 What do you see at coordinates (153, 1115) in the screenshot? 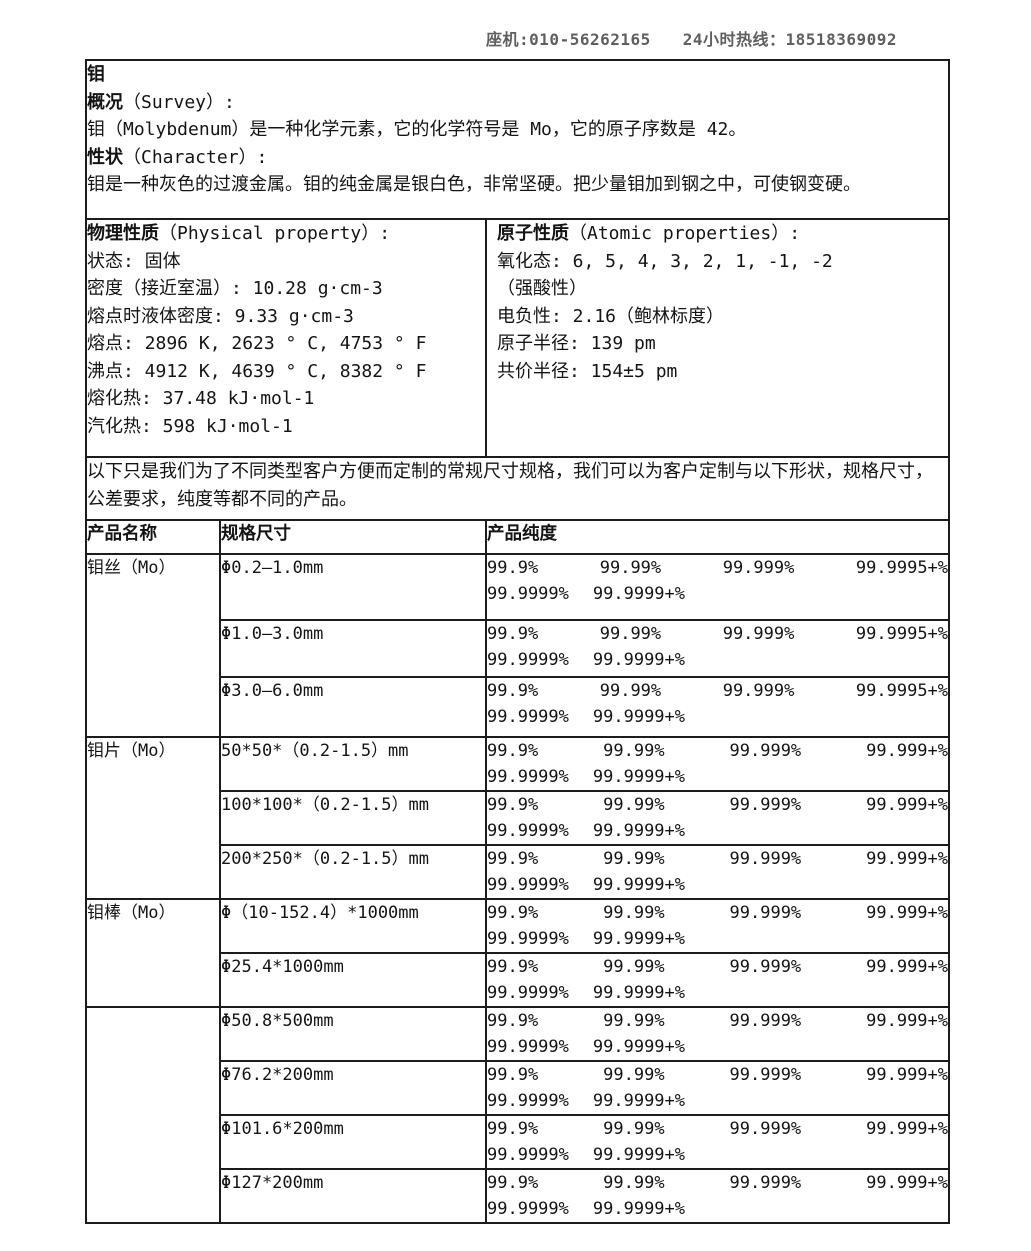
I see `product-name-cell` at bounding box center [153, 1115].